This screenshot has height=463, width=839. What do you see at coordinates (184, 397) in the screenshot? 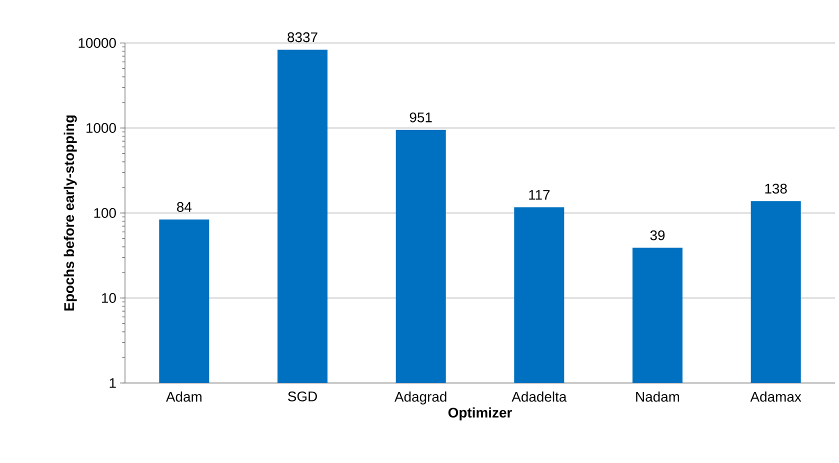
I see `x-tick-label: Adam` at bounding box center [184, 397].